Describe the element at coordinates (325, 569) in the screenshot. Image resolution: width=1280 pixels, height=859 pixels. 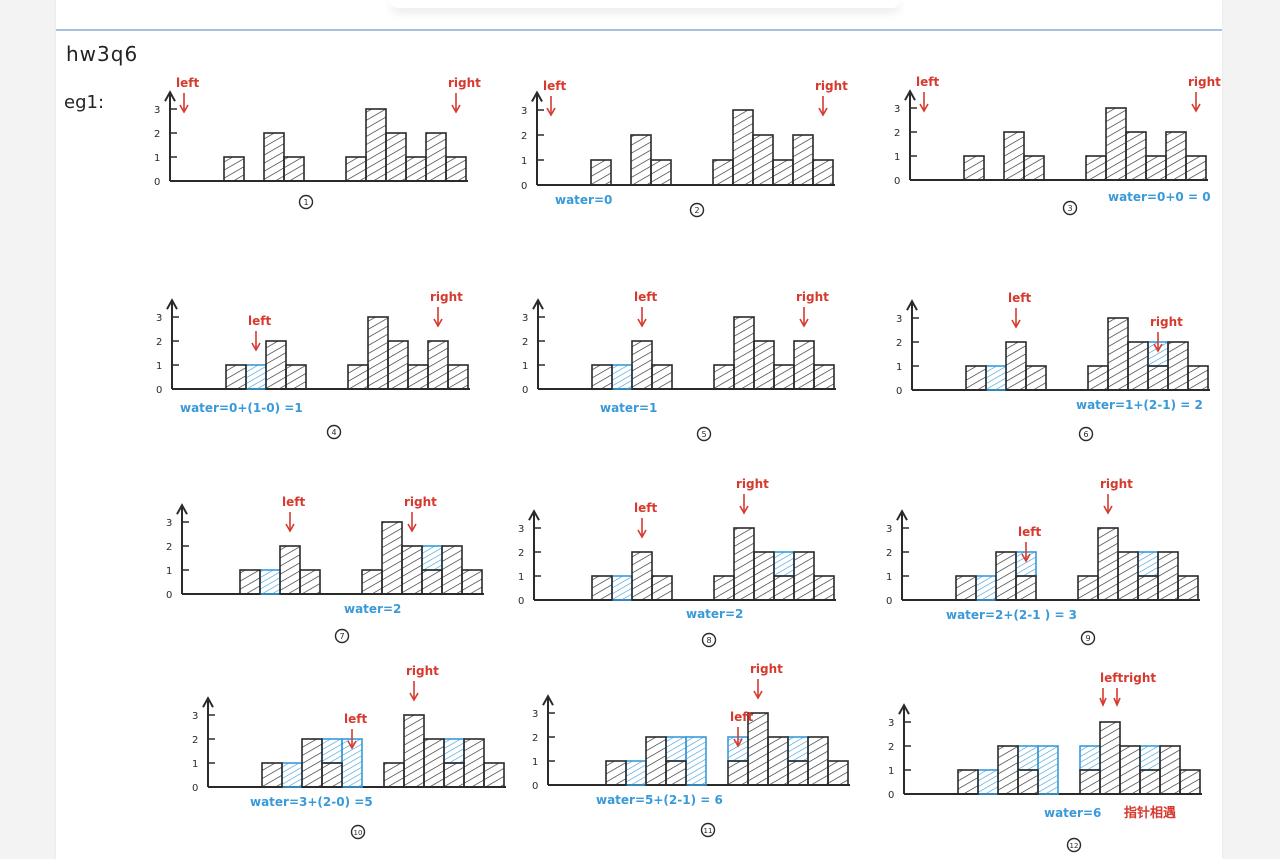
I see `step-diagram-7: 0 1 2 3 left right water=2 7` at that location.